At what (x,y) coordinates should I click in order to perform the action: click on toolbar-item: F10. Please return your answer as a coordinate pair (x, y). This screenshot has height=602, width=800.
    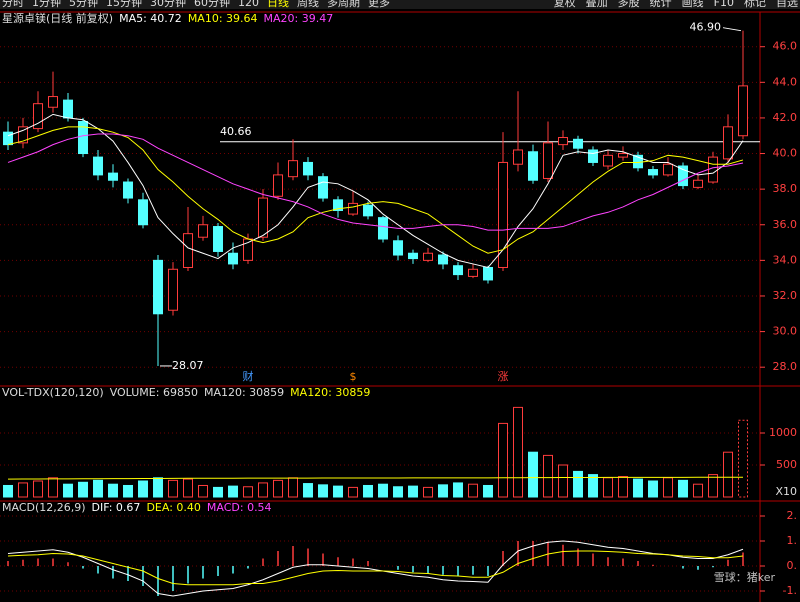
    Looking at the image, I should click on (724, 4).